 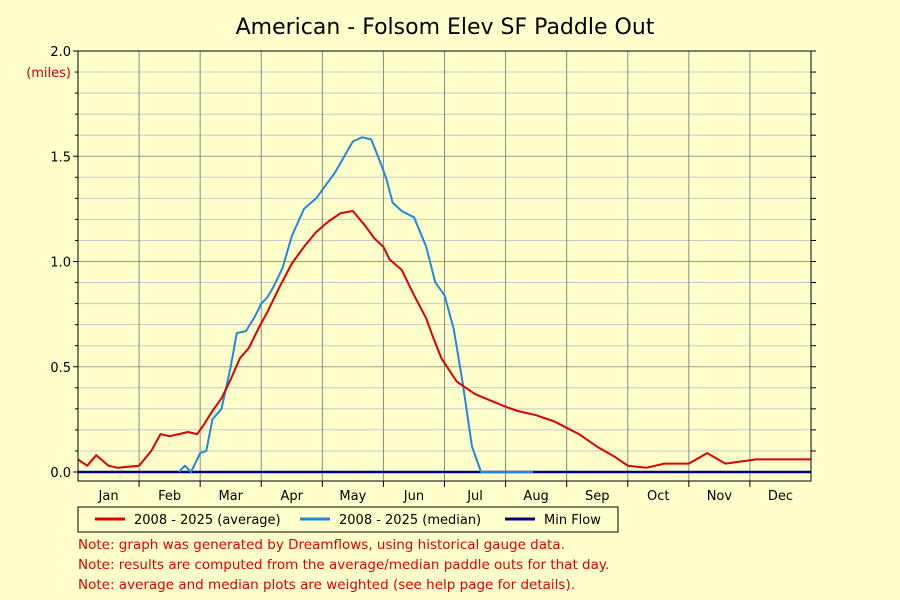 I want to click on legend-min-flow-label: Min Flow, so click(x=572, y=520).